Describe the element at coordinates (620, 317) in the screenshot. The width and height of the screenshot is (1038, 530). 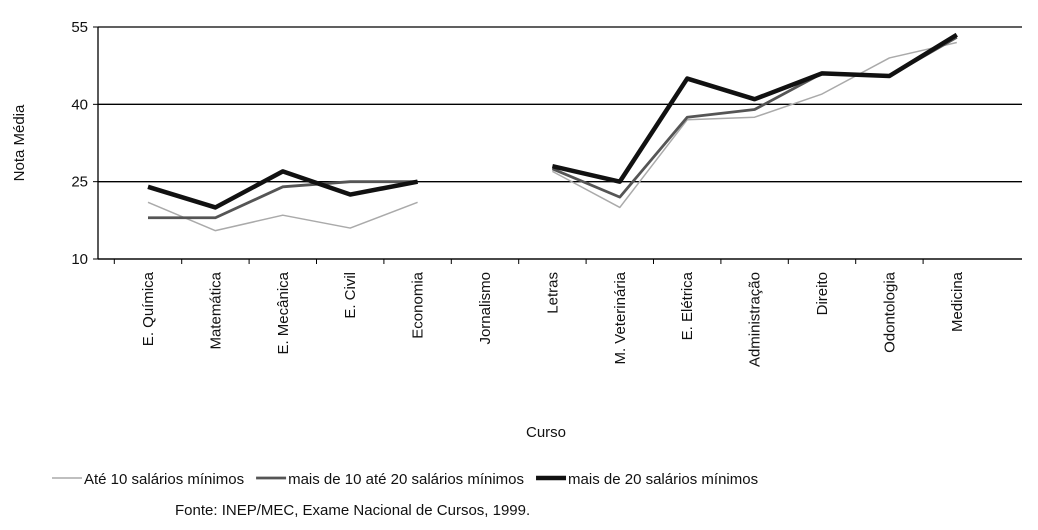
I see `x-tick-label: M. Veterinária` at that location.